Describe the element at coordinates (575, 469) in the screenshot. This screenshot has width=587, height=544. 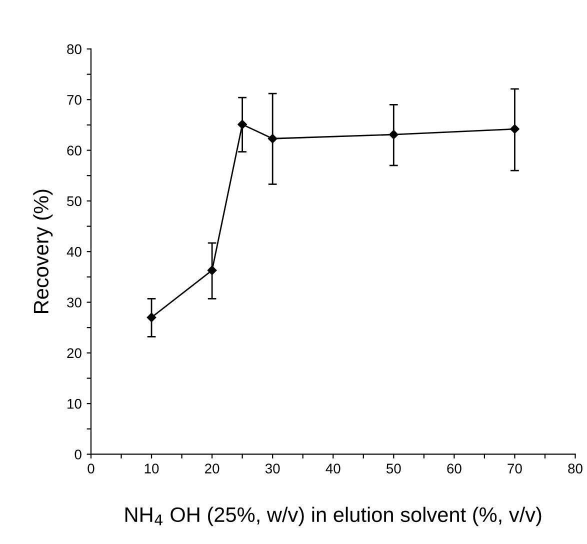
I see `x-tick-label: 80` at that location.